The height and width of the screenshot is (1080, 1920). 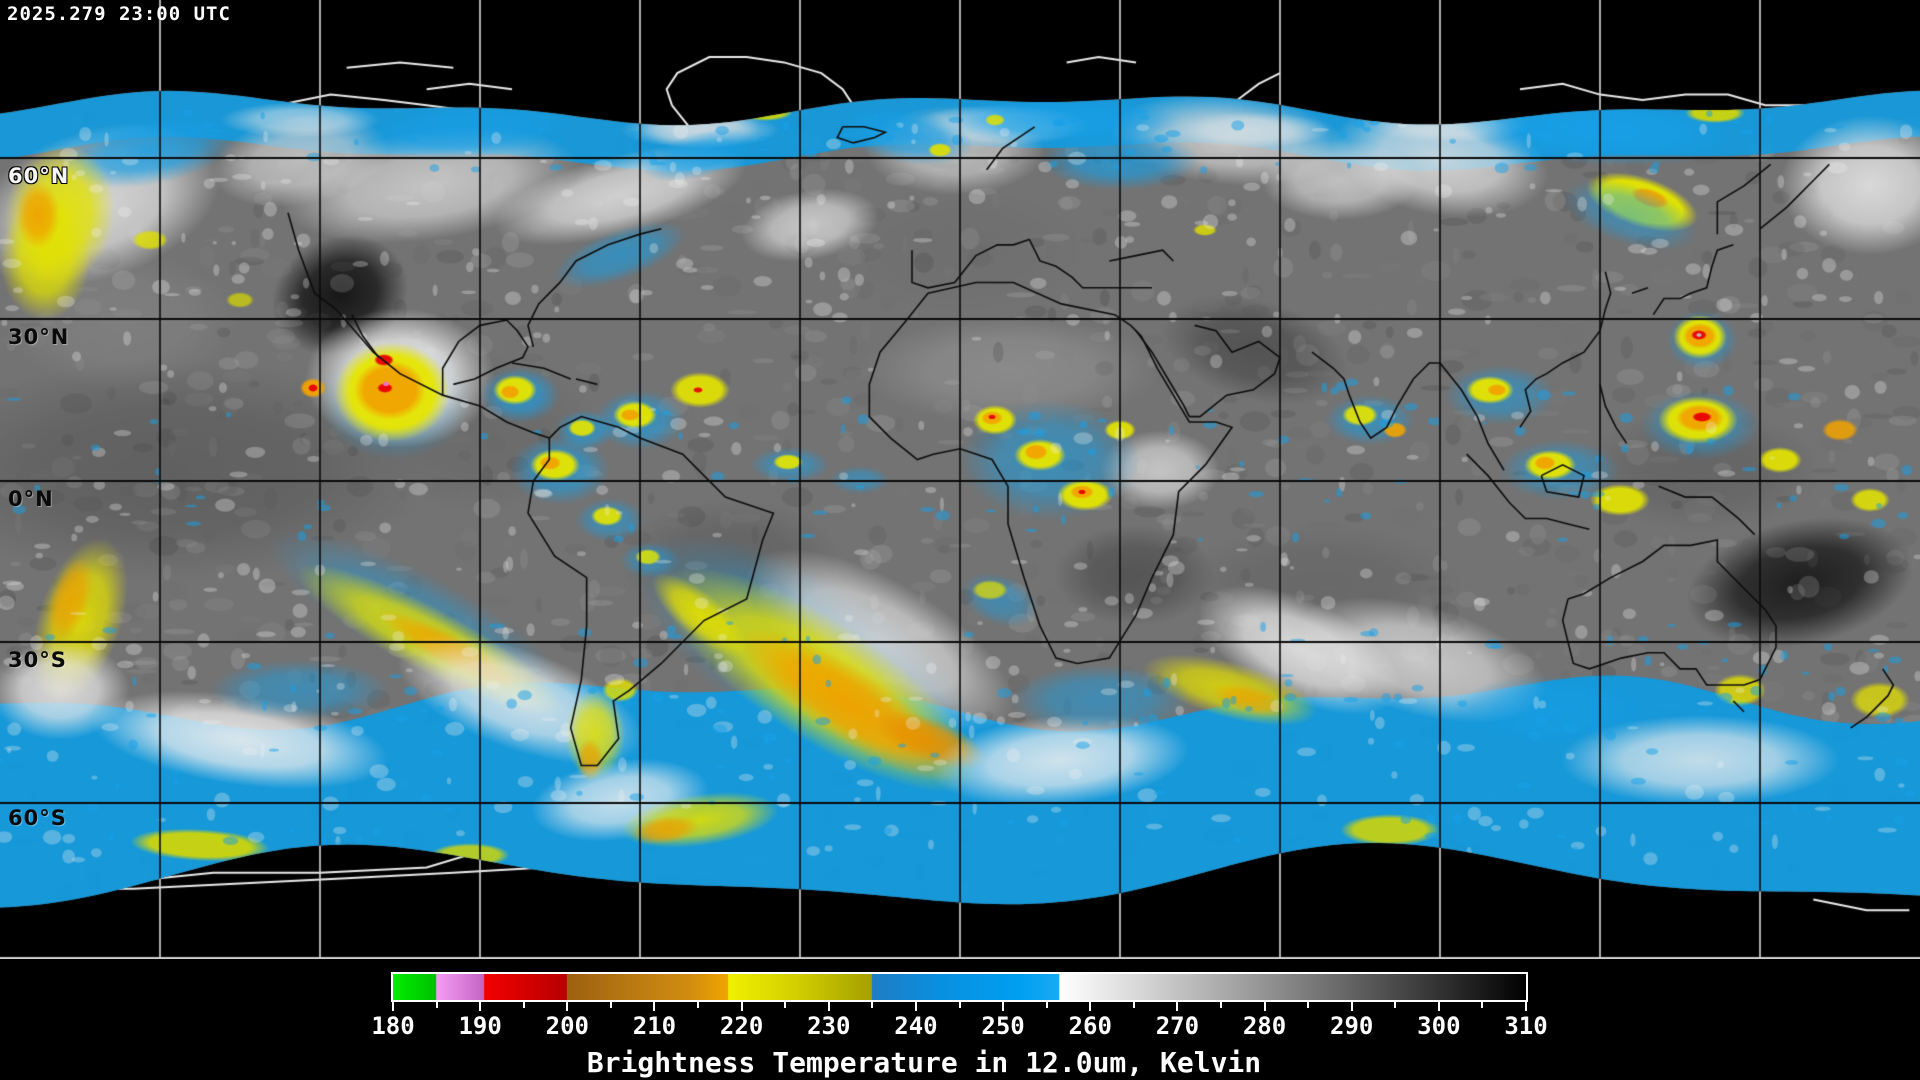 What do you see at coordinates (119, 14) in the screenshot?
I see `timestamp-label: 2025.279 23:00 UTC` at bounding box center [119, 14].